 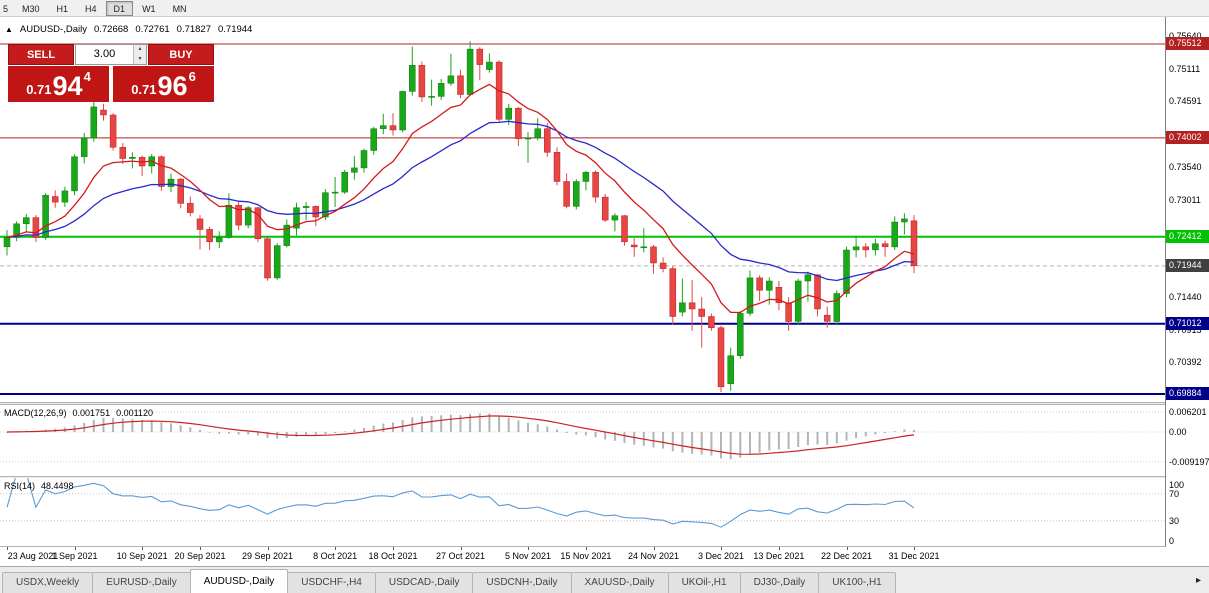 I want to click on volume-value: 3.00, so click(x=104, y=54).